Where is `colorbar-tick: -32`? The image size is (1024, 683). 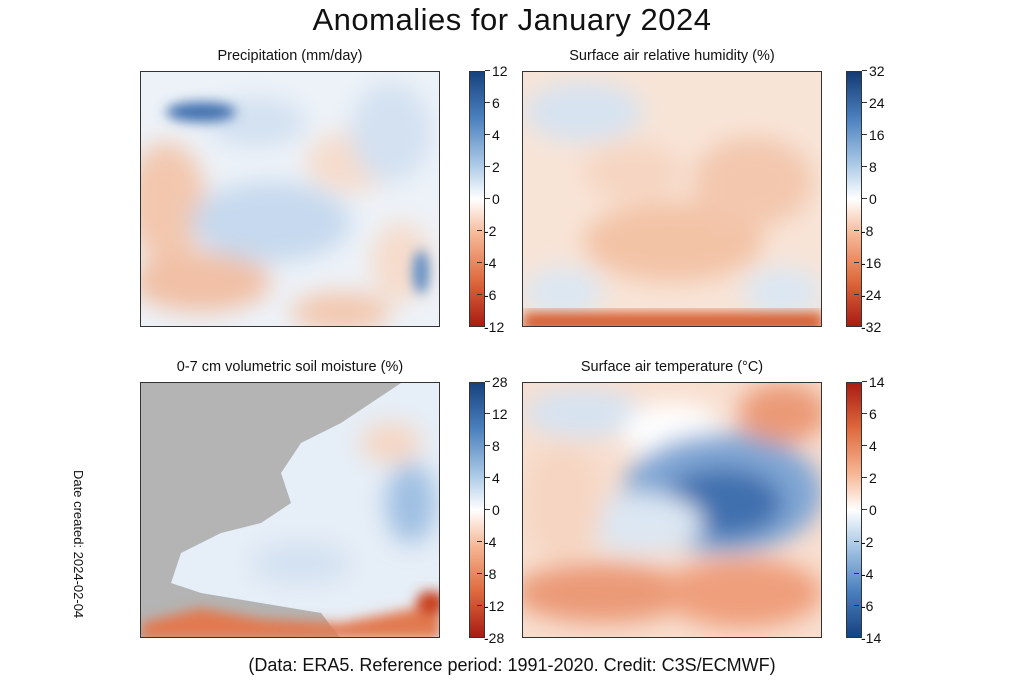
colorbar-tick: -32 is located at coordinates (867, 327).